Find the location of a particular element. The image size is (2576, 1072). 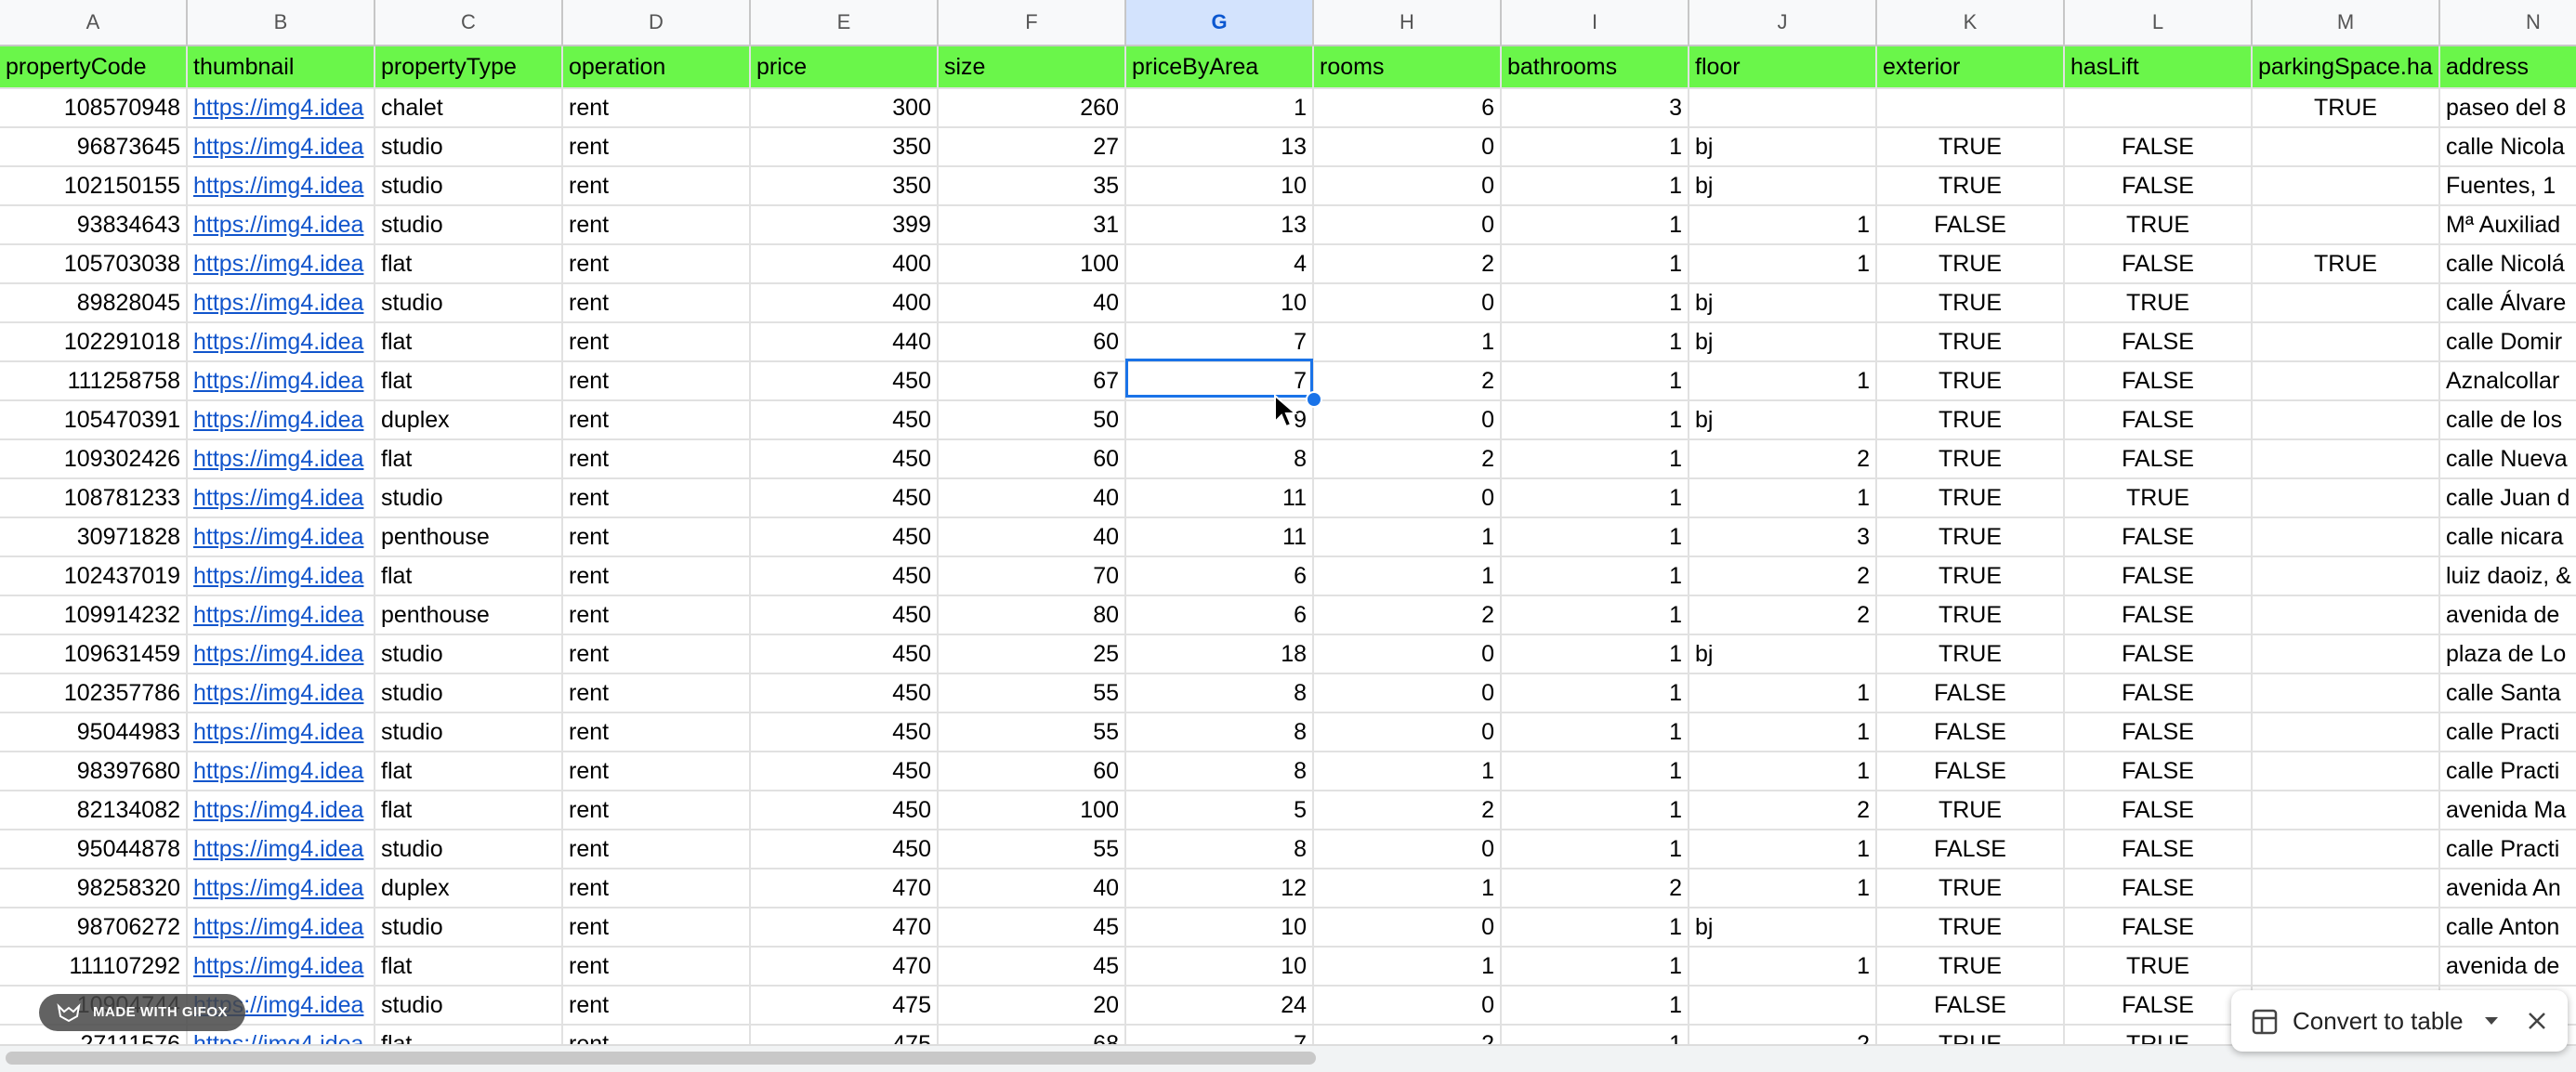

cell: 399 is located at coordinates (845, 226).